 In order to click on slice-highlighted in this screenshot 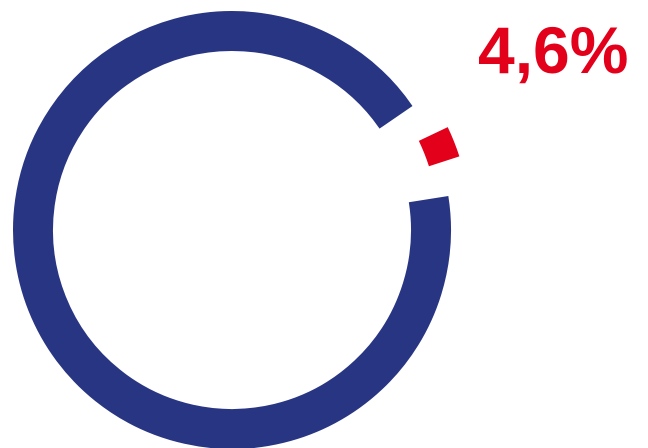, I will do `click(439, 147)`.